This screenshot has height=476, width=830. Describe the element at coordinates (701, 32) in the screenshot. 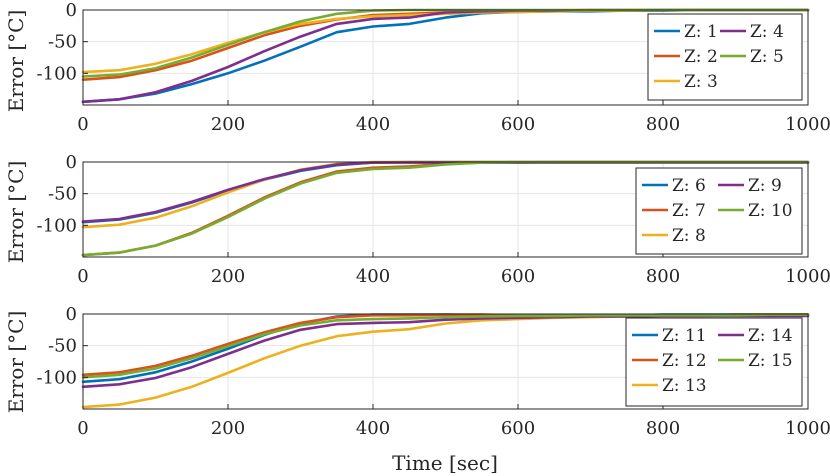

I see `legend-entry-label: Z: 1` at that location.